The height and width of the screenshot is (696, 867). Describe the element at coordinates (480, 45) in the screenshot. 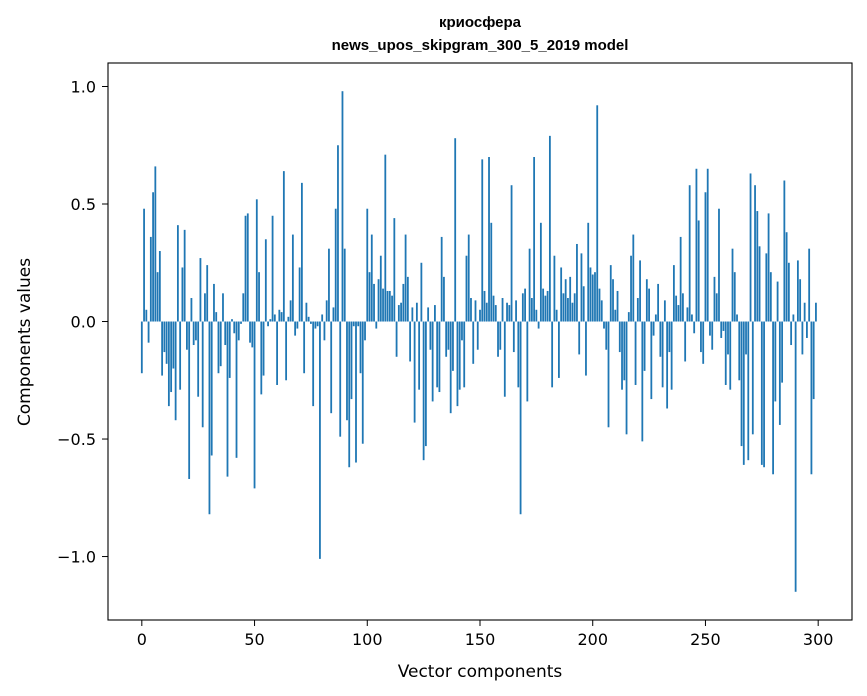

I see `chart-subtitle: news_upos_skipgram_300_5_2019 model` at that location.